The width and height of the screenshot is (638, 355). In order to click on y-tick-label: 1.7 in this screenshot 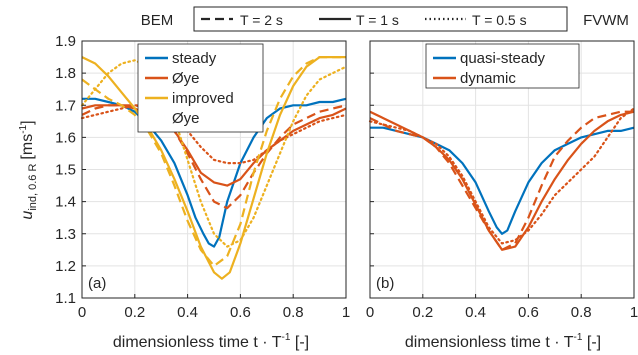, I will do `click(65, 105)`.